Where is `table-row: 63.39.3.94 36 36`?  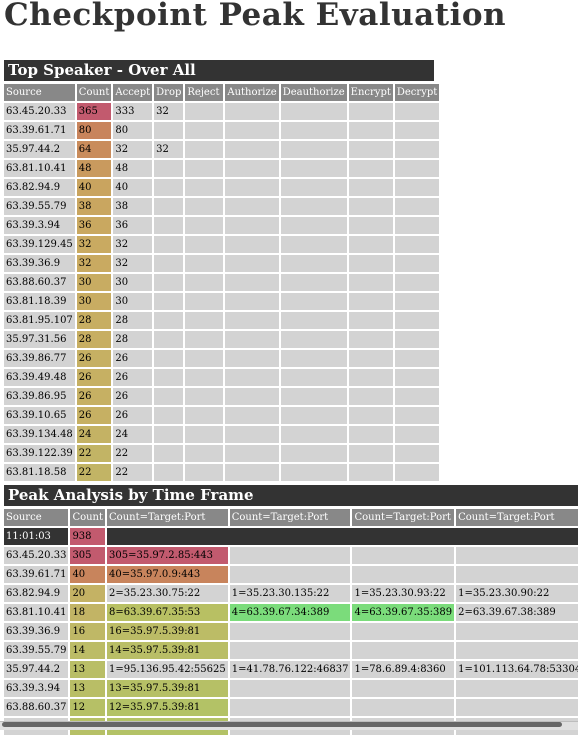
table-row: 63.39.3.94 36 36 is located at coordinates (222, 225).